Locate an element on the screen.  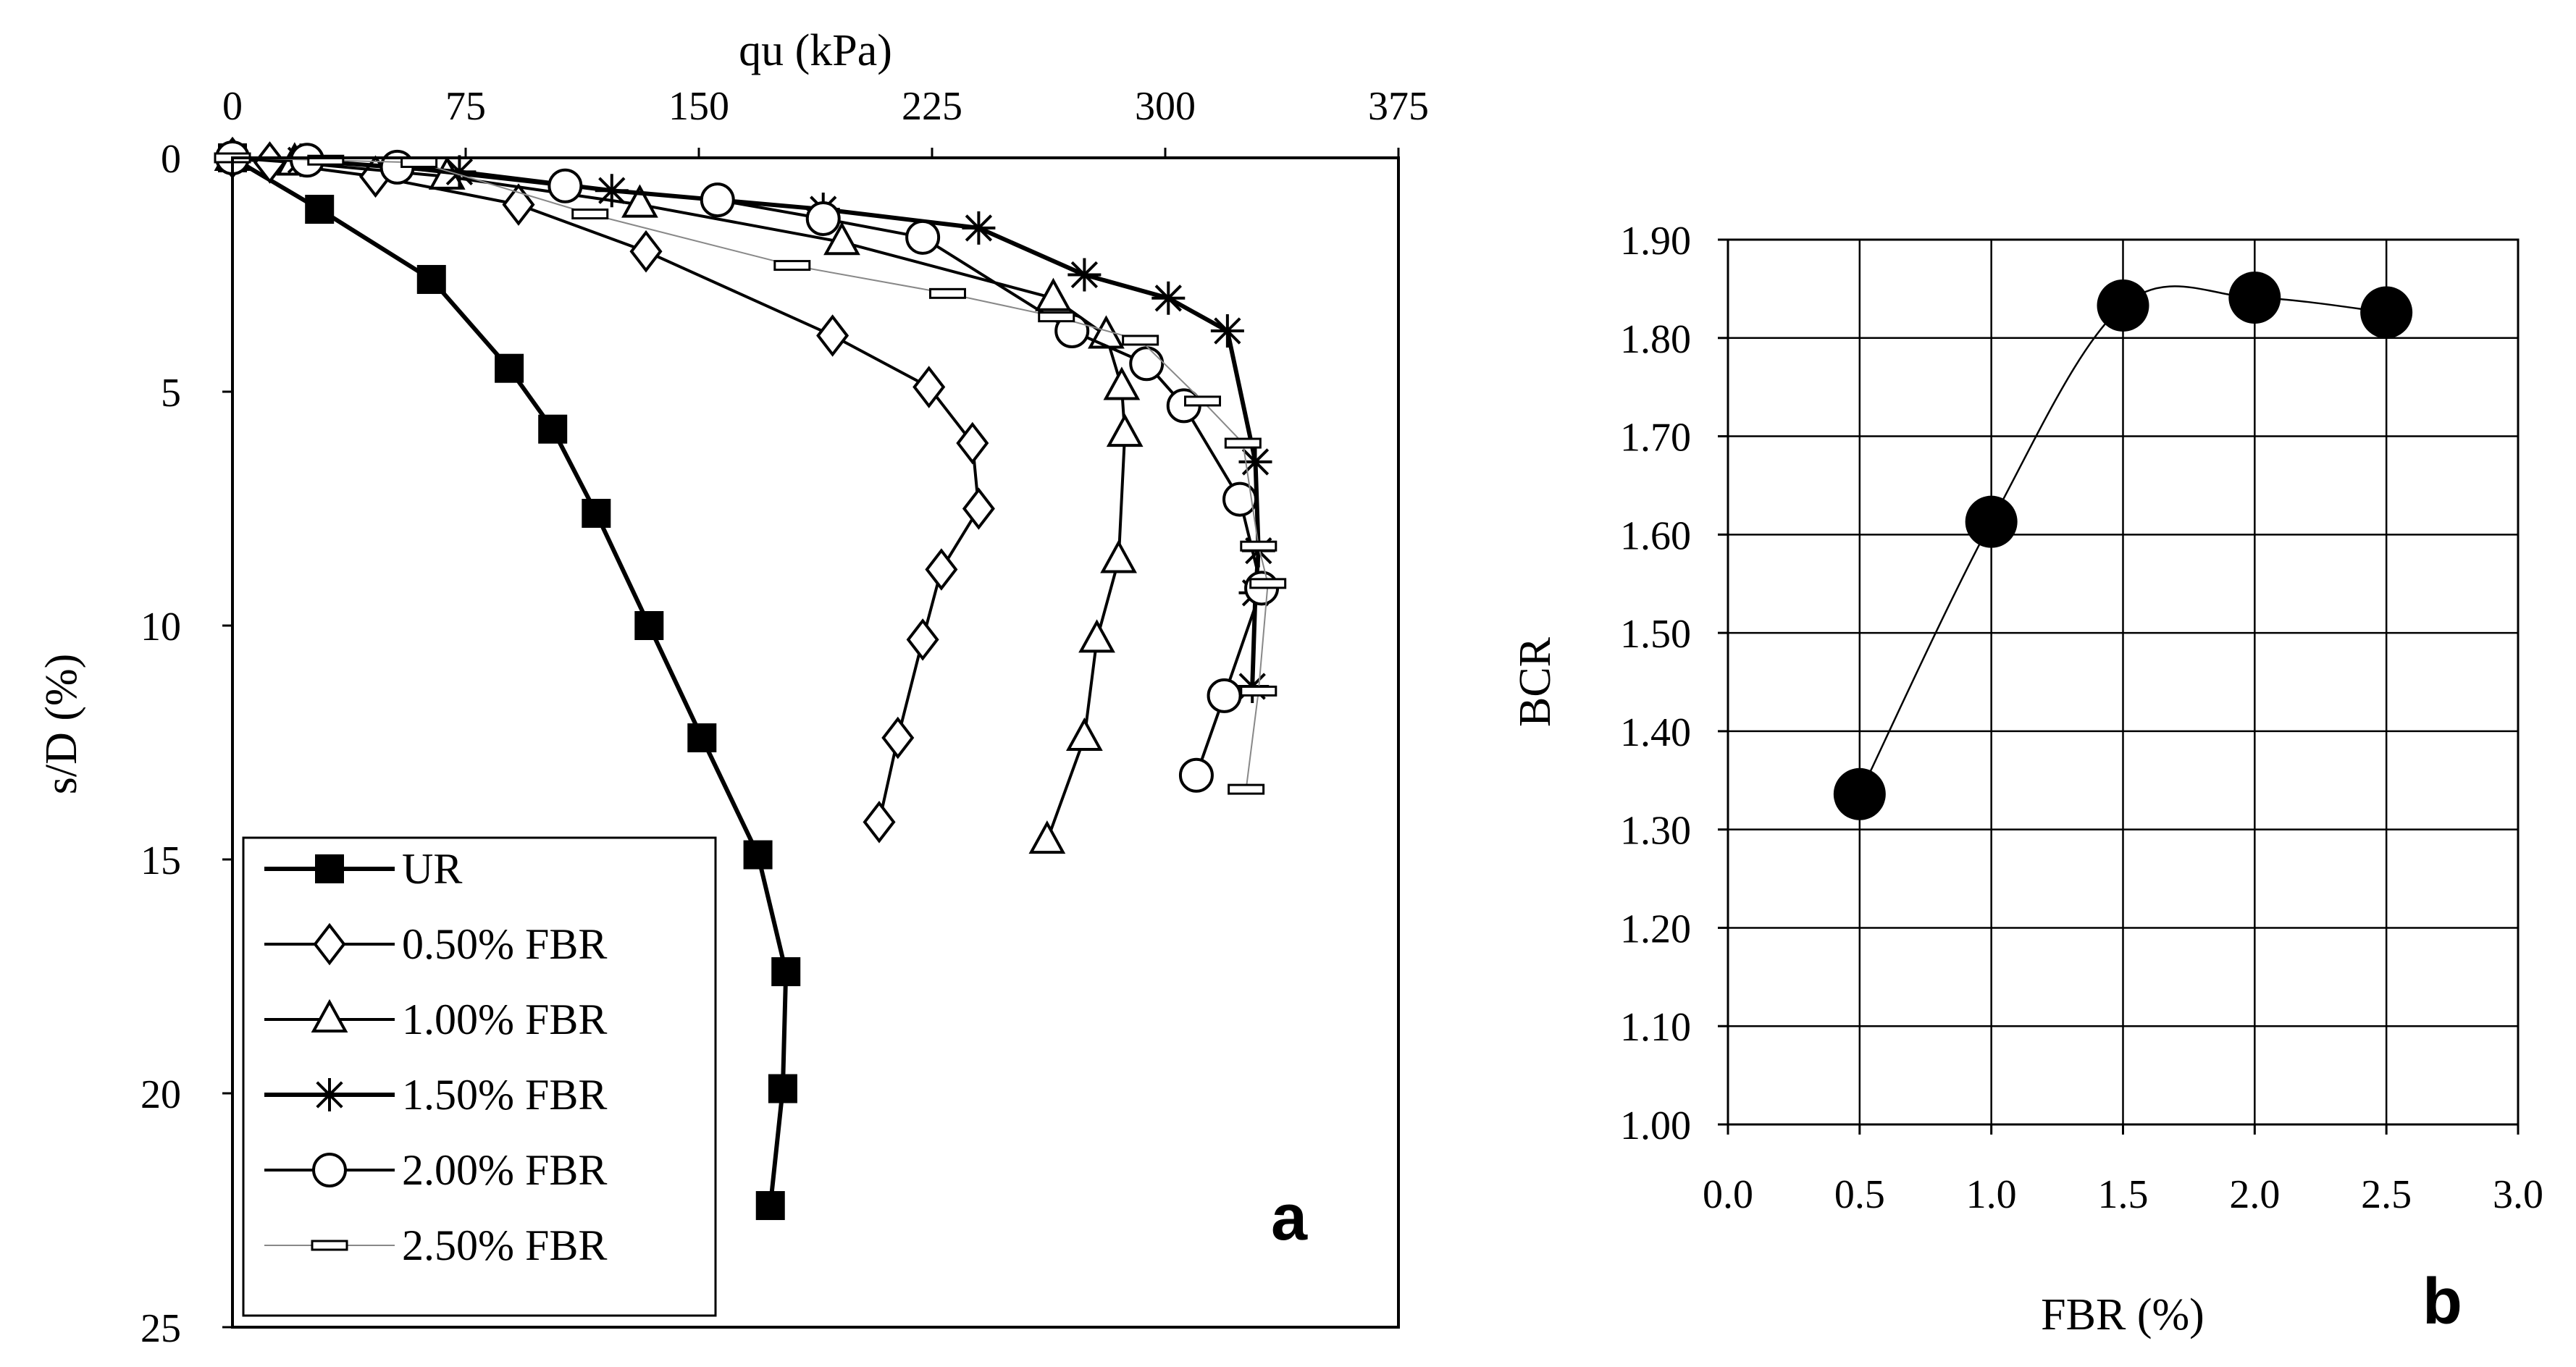
panel-a-x-tick-label: 75 is located at coordinates (465, 106).